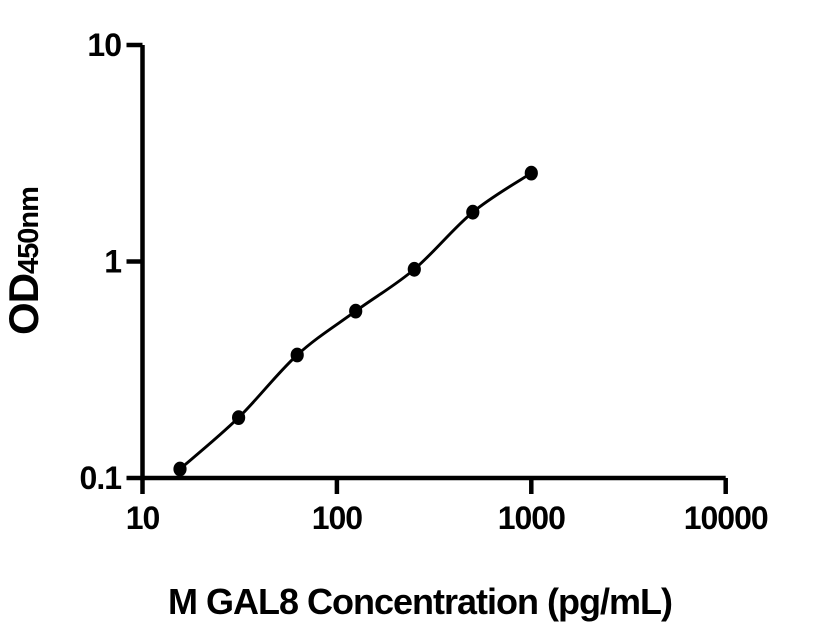  I want to click on y-axis-title-main: OD, so click(23, 304).